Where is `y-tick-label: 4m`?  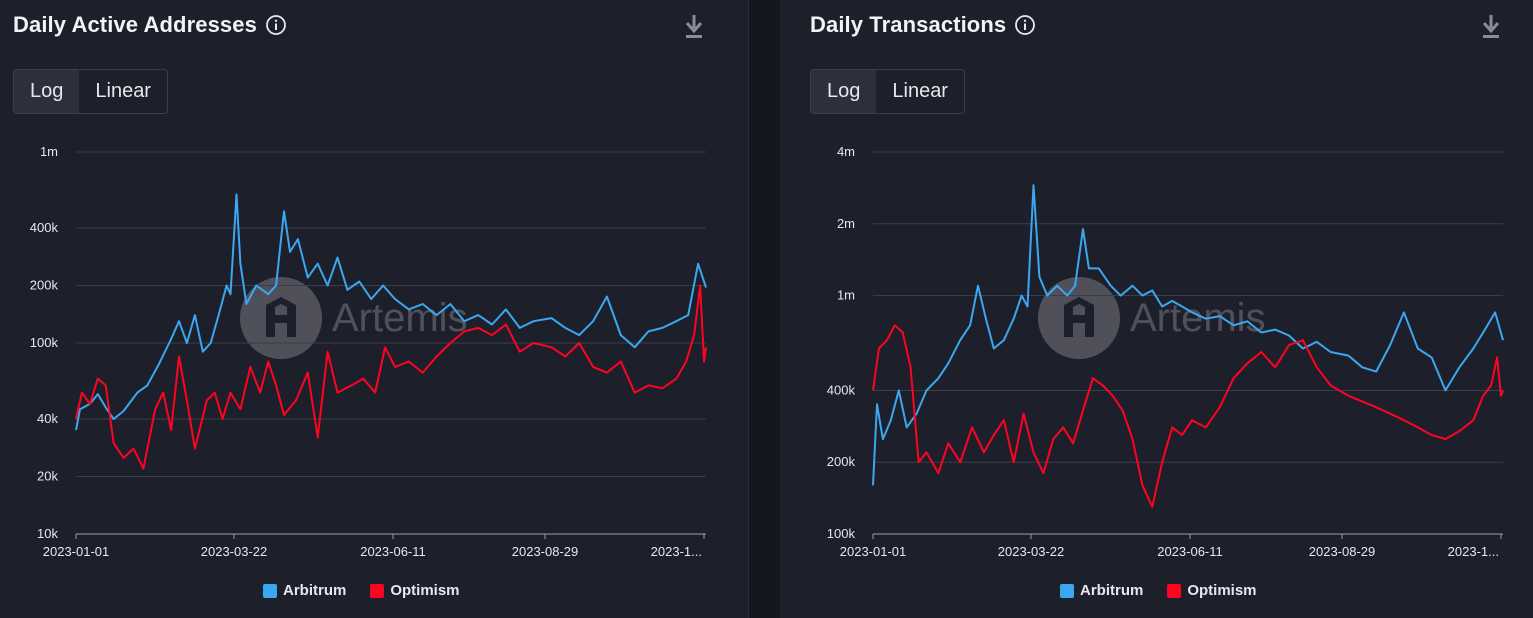 y-tick-label: 4m is located at coordinates (846, 151).